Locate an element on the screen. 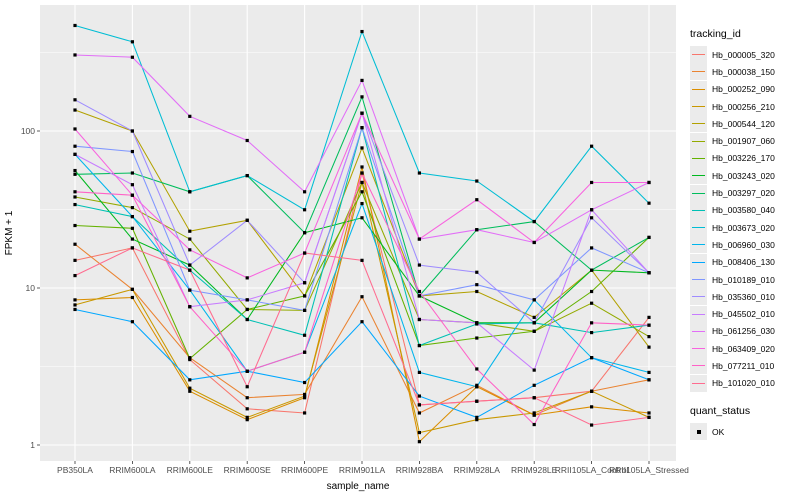  legend-entry: Hb_101020_010 is located at coordinates (744, 383).